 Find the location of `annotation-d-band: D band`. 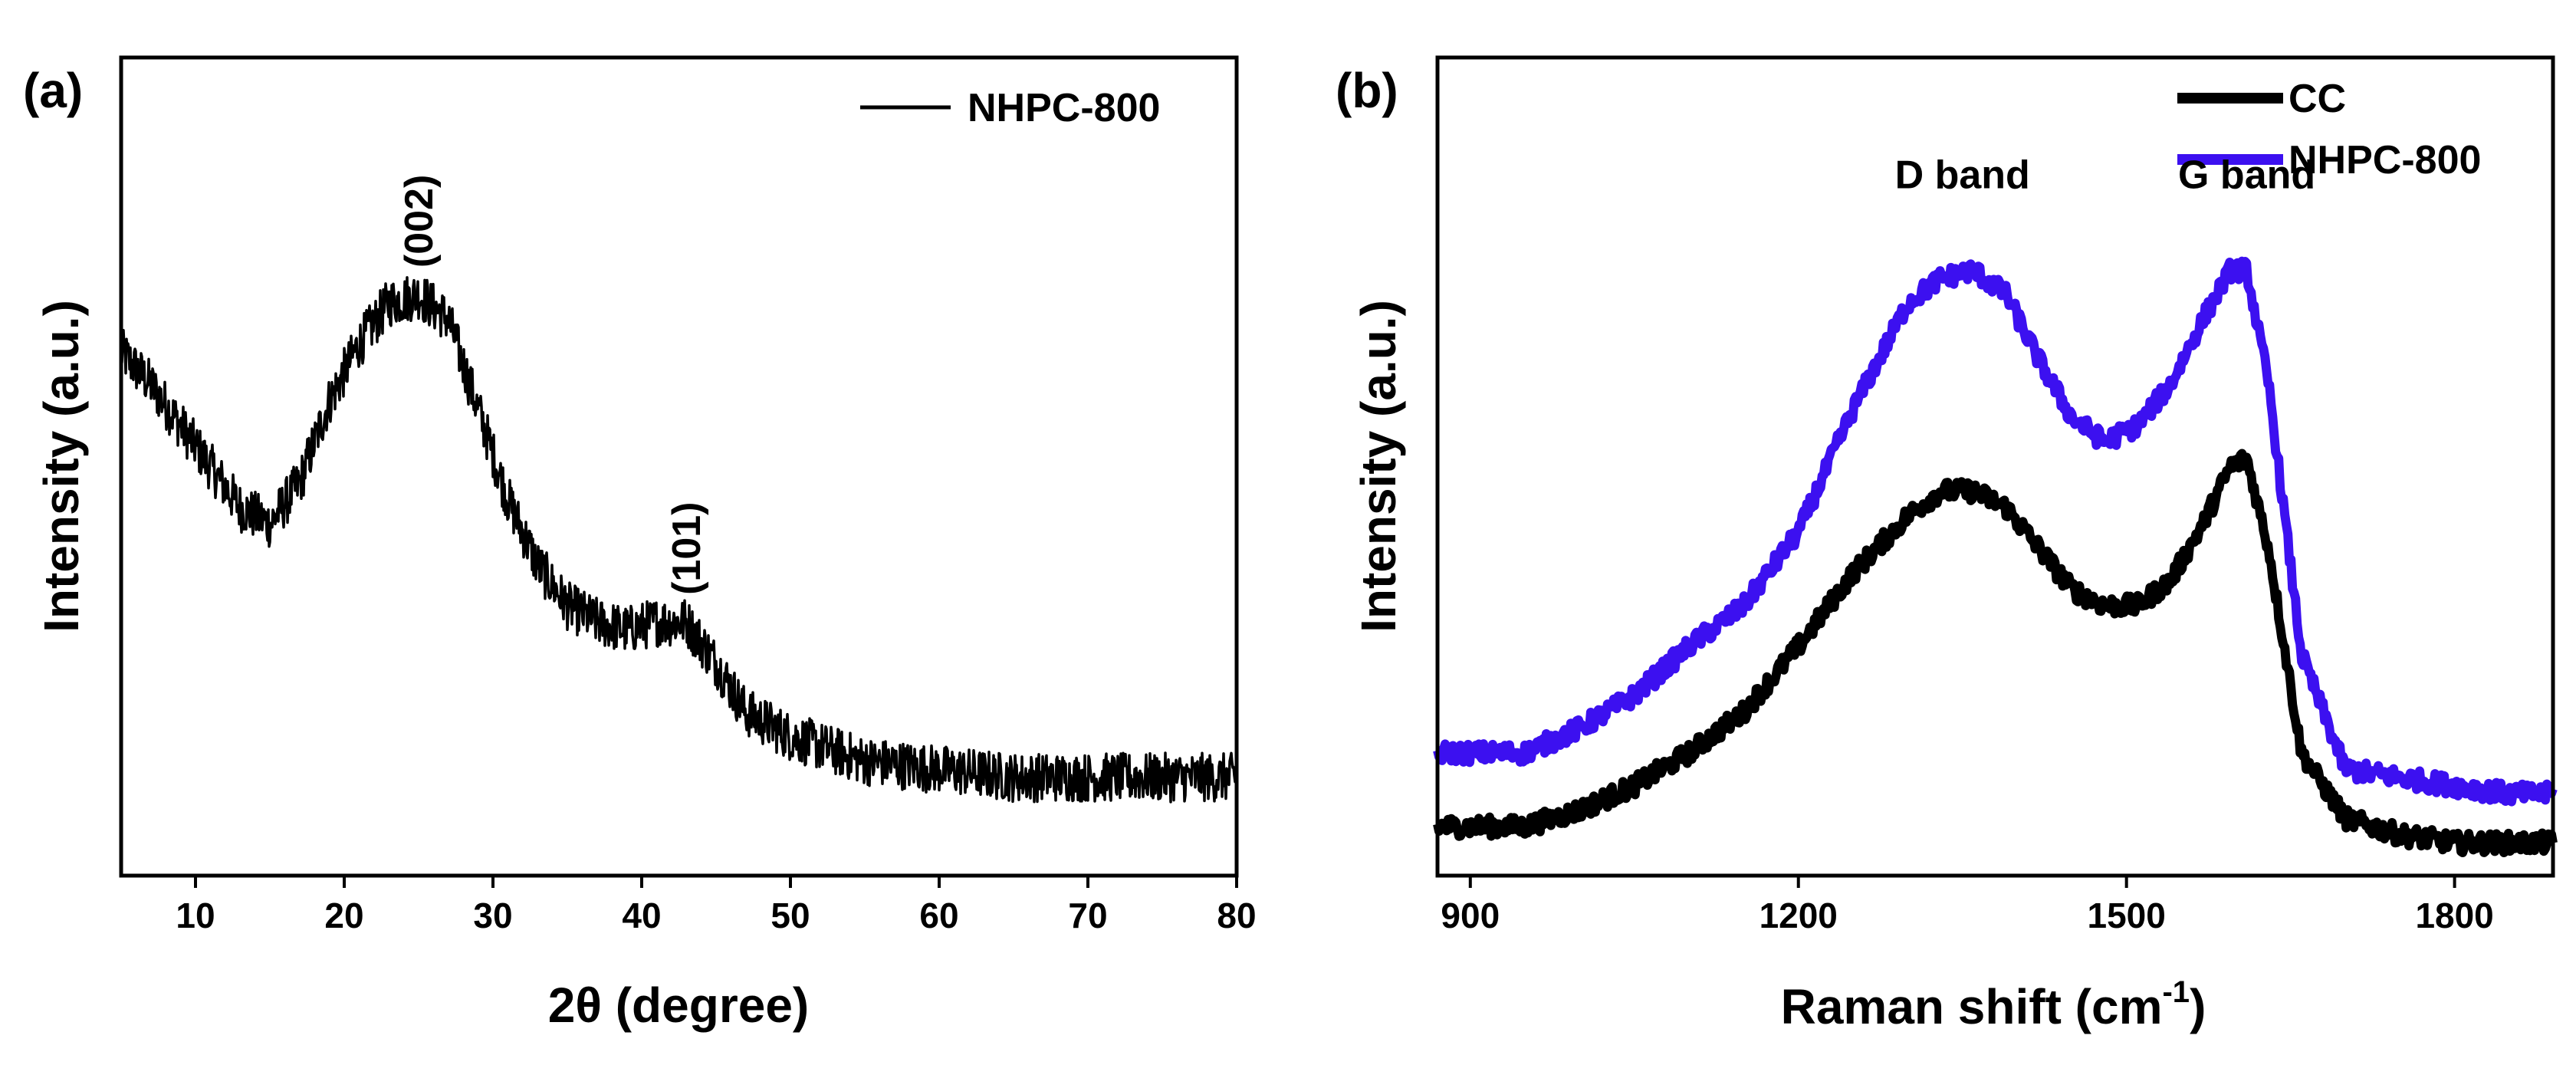

annotation-d-band: D band is located at coordinates (1962, 175).